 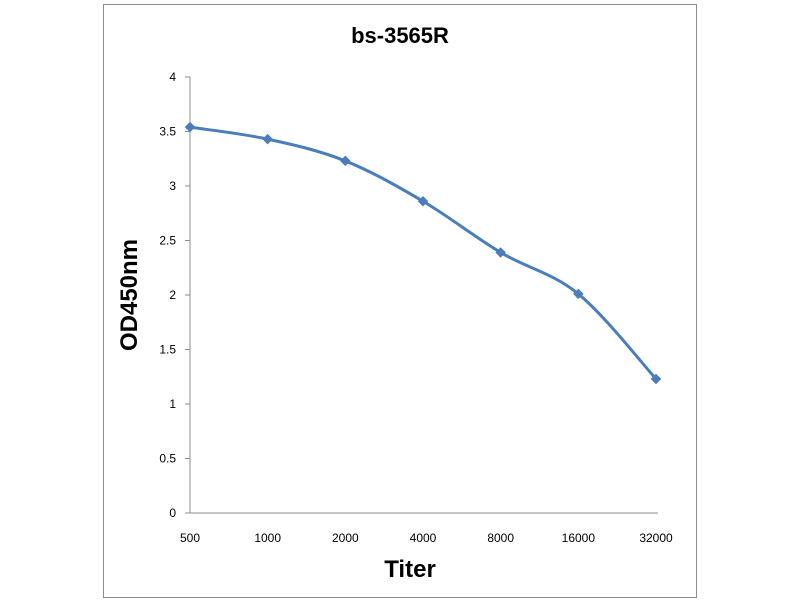 I want to click on chart-title: bs-3565R, so click(x=400, y=35).